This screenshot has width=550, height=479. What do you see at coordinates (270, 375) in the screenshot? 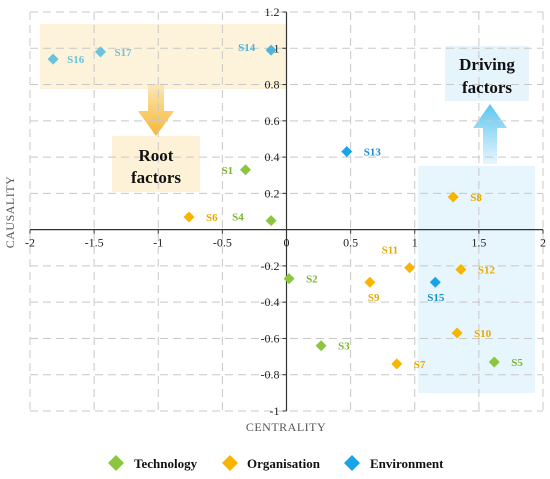
I see `y-tick-label: -0.8` at bounding box center [270, 375].